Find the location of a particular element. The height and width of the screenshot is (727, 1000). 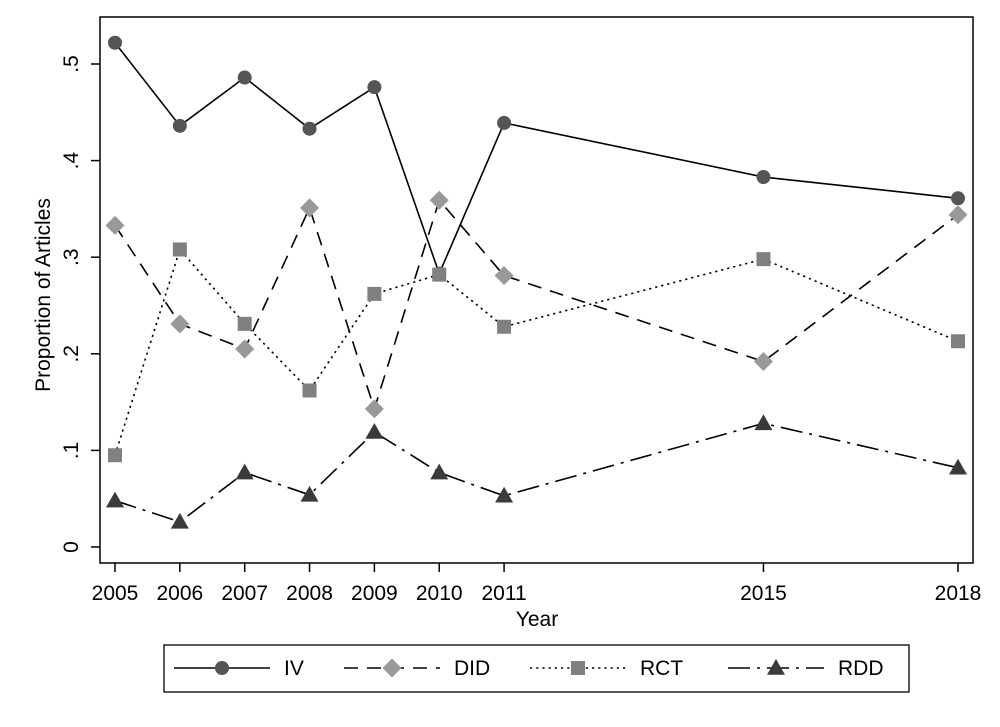

x-tick-label: 2011 is located at coordinates (503, 593).